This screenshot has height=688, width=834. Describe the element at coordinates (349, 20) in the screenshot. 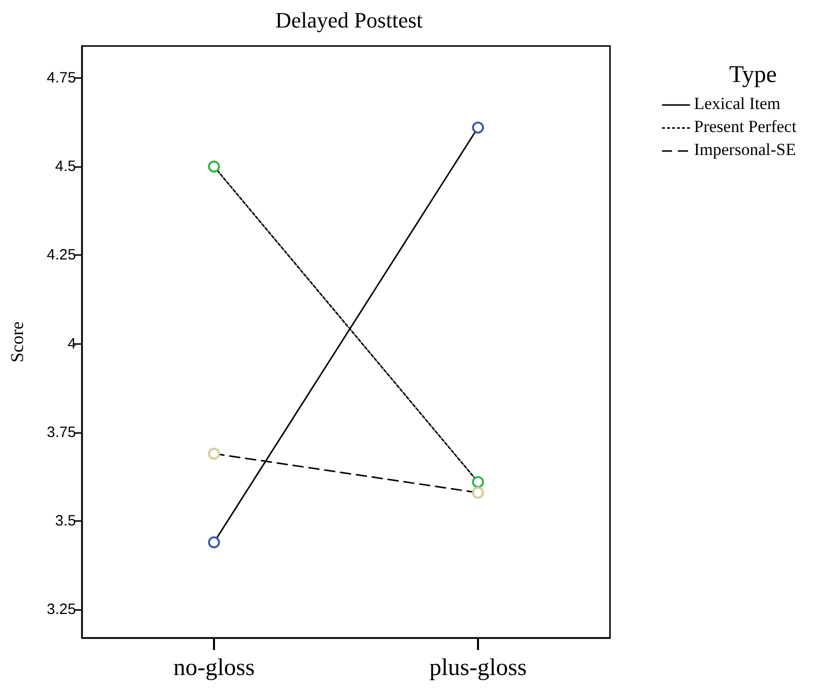

I see `chart-title: Delayed Posttest` at that location.